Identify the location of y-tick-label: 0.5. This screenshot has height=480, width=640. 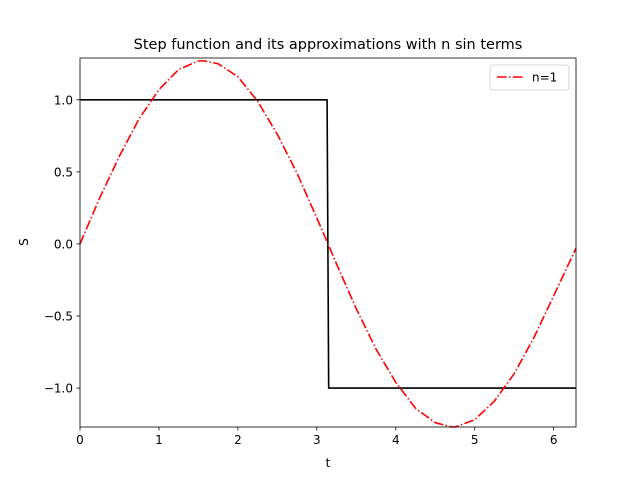
(63, 172).